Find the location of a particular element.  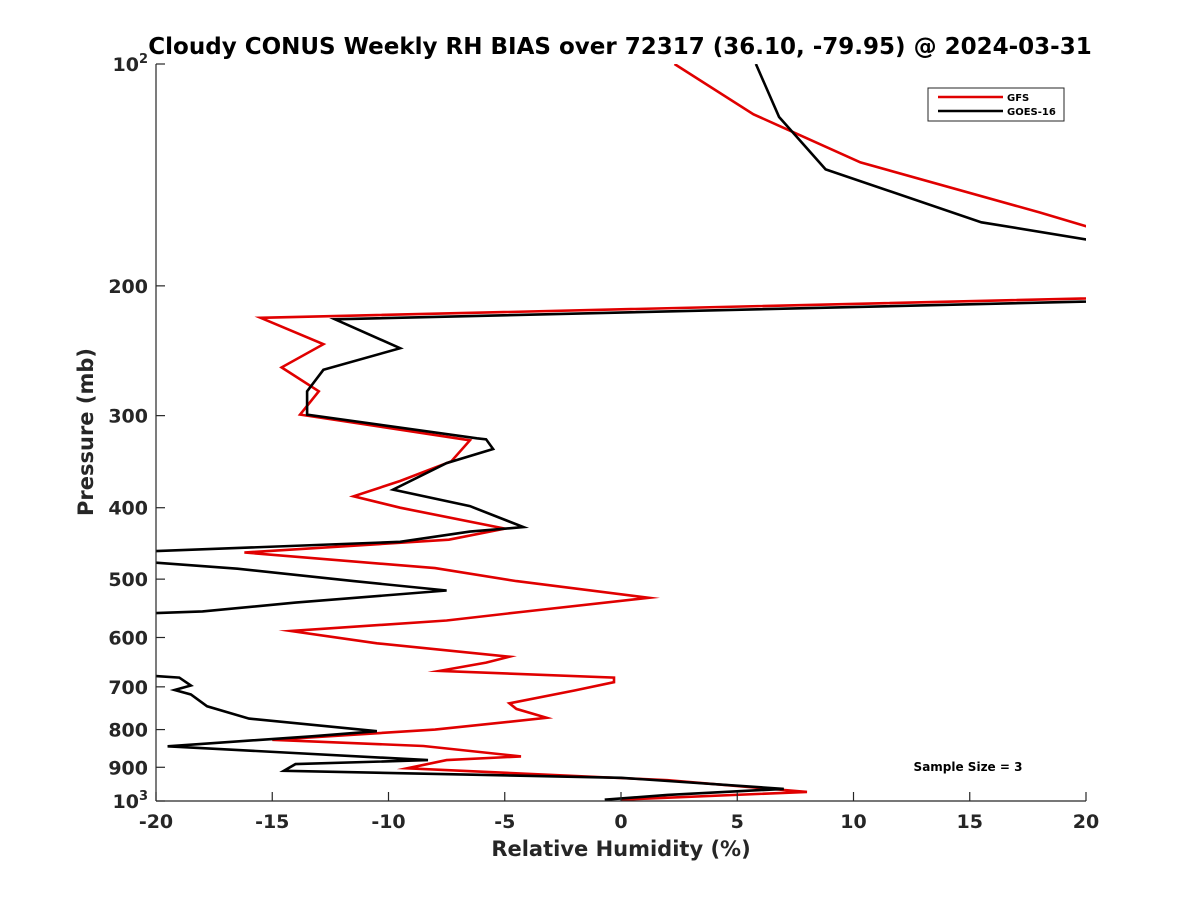

x-tick-label: -20 is located at coordinates (156, 822).